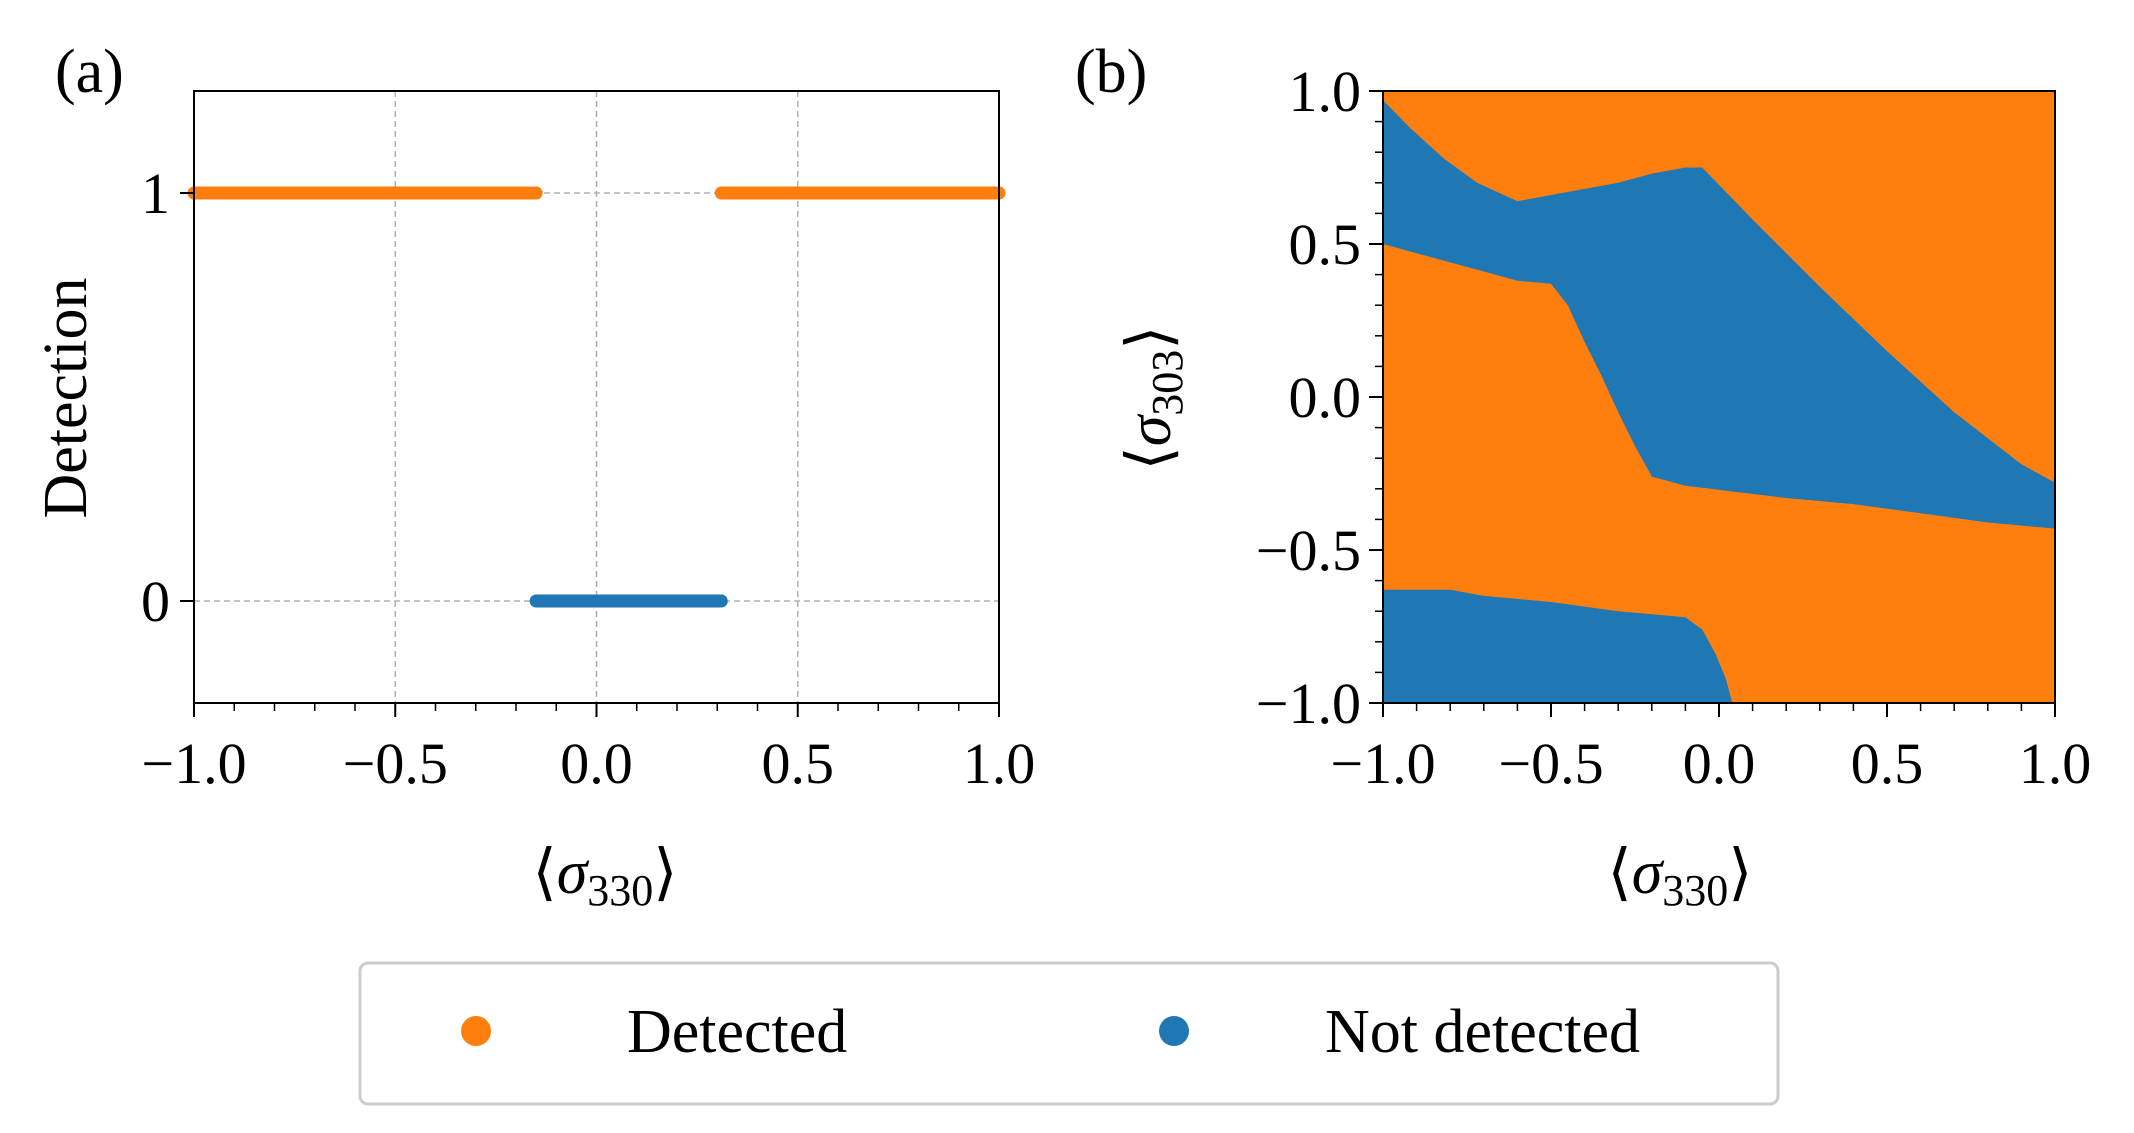  Describe the element at coordinates (1887, 763) in the screenshot. I see `panel-b-x-tick-label-3: 0.5` at that location.